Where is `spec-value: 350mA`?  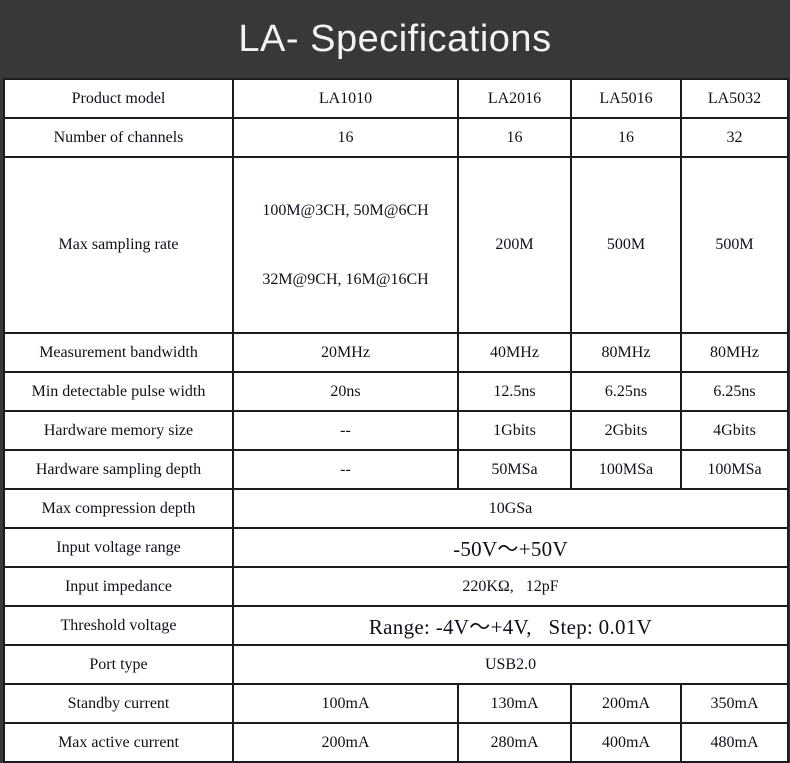 spec-value: 350mA is located at coordinates (734, 703).